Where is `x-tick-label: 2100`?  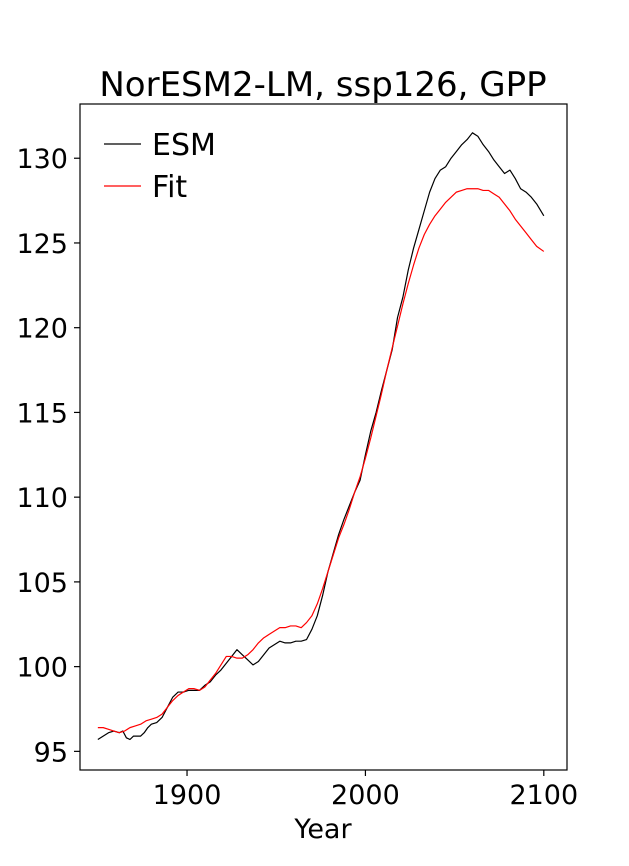
x-tick-label: 2100 is located at coordinates (543, 795).